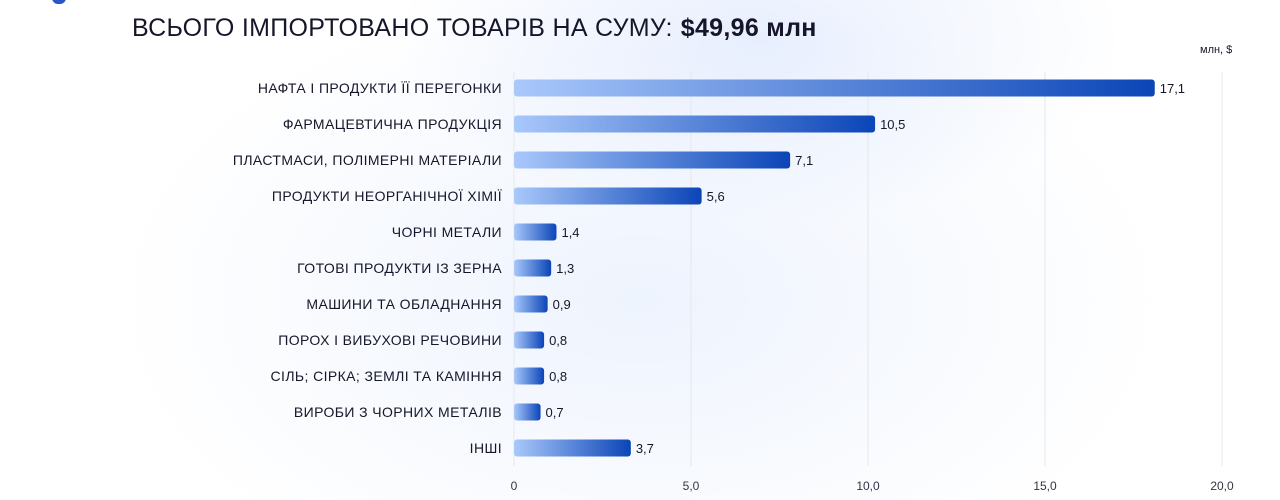 This screenshot has width=1280, height=500. I want to click on x-tick-label: 5,0, so click(691, 486).